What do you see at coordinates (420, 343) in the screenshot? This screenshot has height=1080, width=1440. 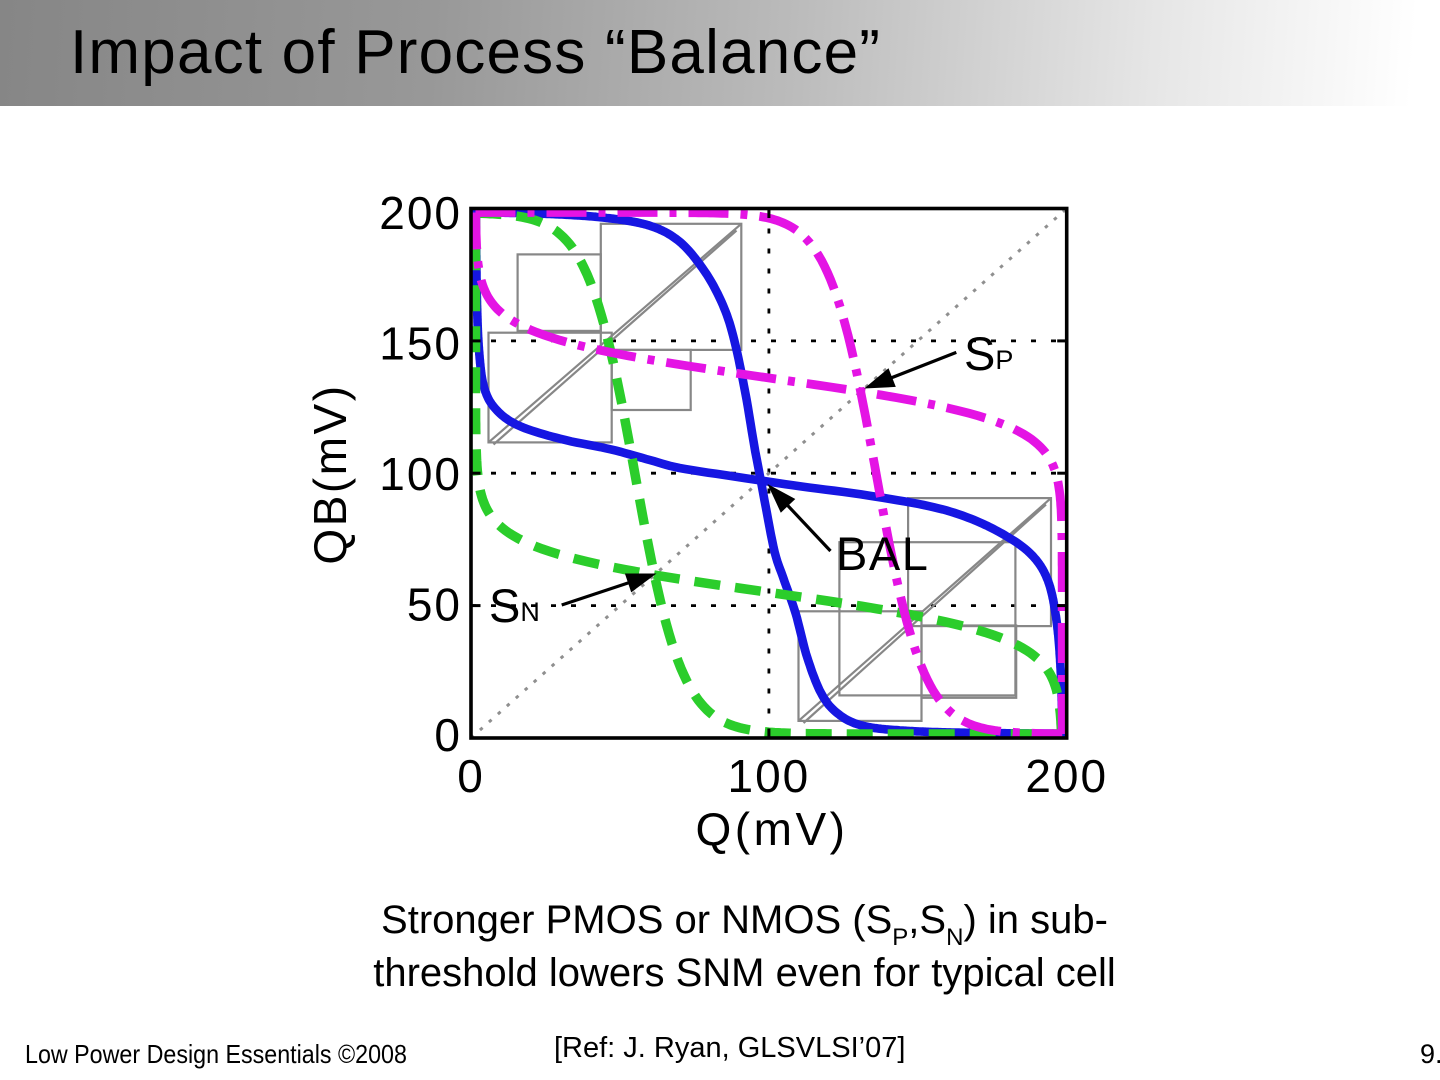 I see `svg-text: 150` at bounding box center [420, 343].